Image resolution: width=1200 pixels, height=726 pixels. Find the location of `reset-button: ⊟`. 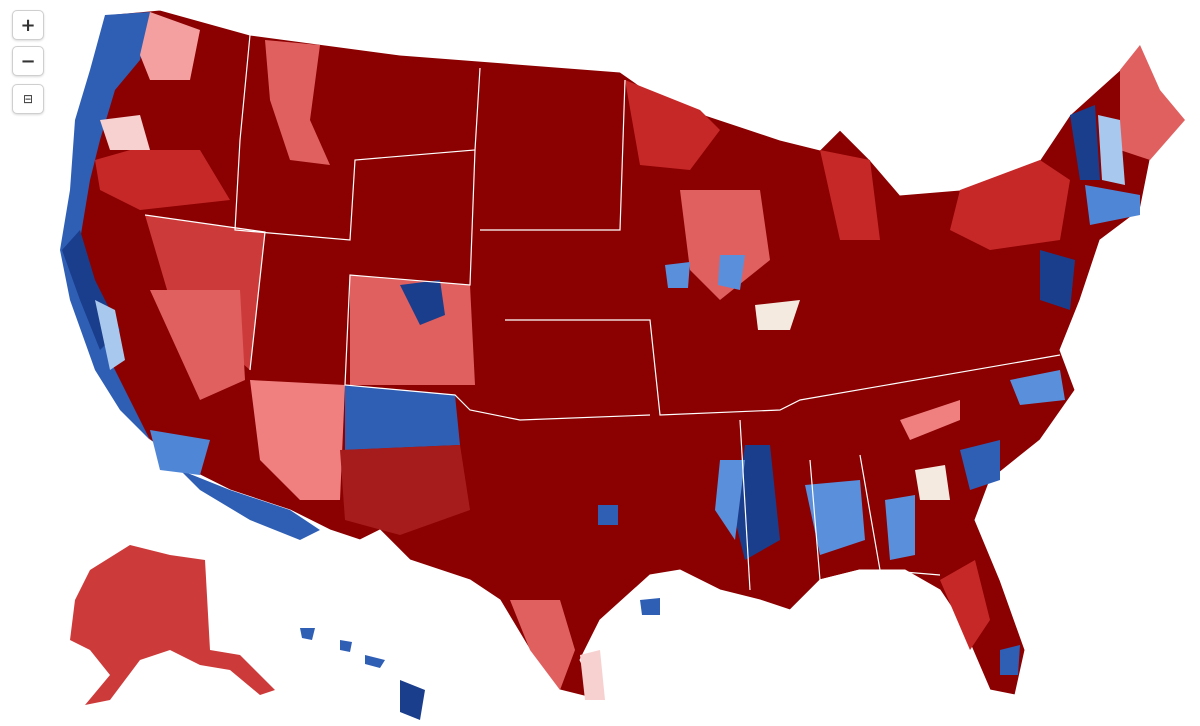

reset-button: ⊟ is located at coordinates (28, 99).